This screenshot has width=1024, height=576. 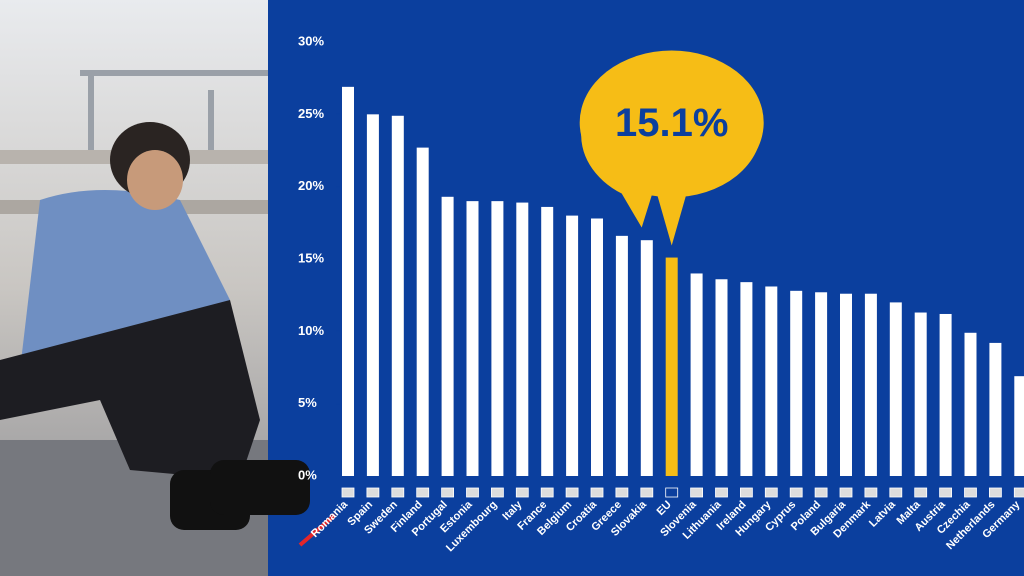 What do you see at coordinates (311, 40) in the screenshot?
I see `y-tick-label: 30%` at bounding box center [311, 40].